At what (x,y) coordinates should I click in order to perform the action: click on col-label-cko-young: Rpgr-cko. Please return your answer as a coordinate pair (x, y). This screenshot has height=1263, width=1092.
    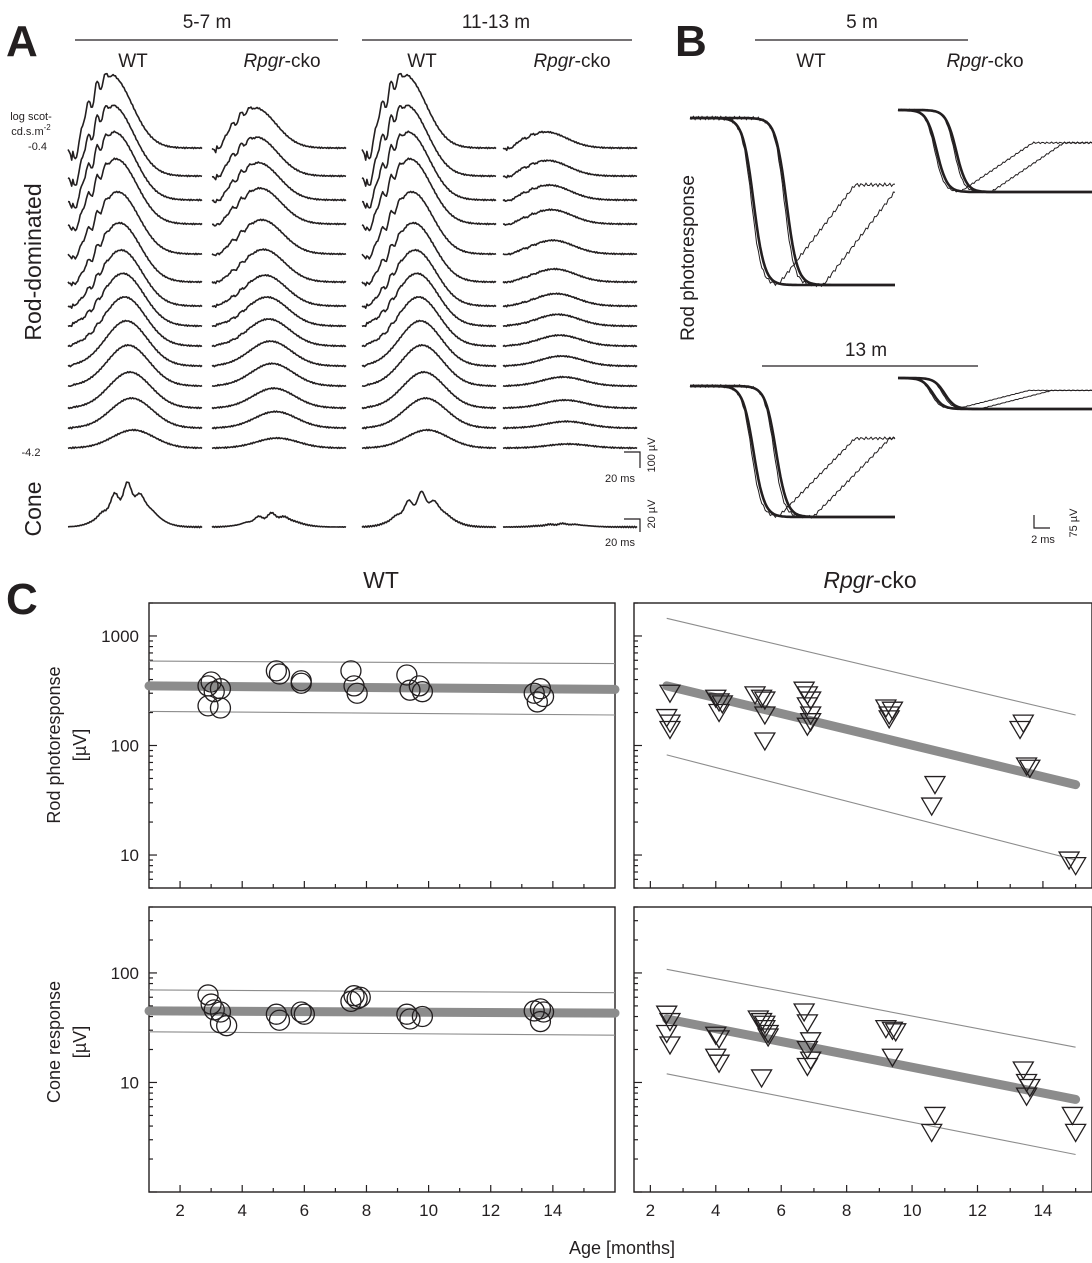
    Looking at the image, I should click on (281, 61).